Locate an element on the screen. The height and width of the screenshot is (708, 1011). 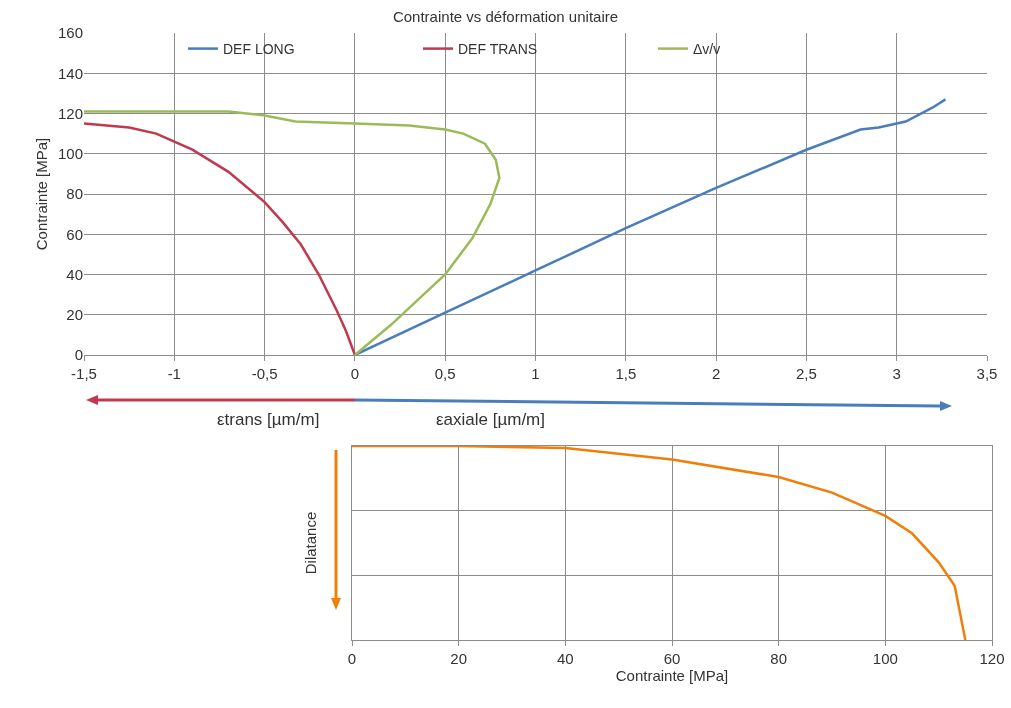
y-tick-label: 160 is located at coordinates (70, 33).